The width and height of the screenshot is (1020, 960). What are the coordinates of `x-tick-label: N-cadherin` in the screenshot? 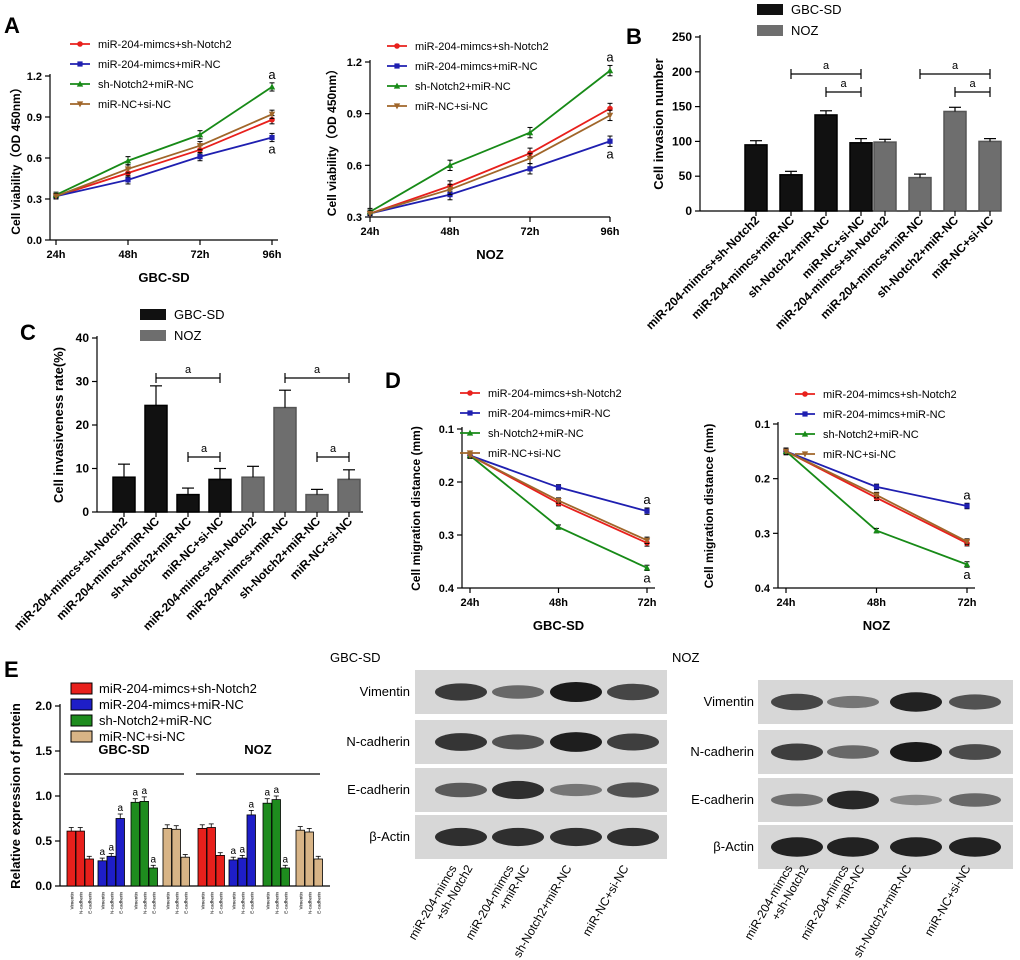 It's located at (242, 903).